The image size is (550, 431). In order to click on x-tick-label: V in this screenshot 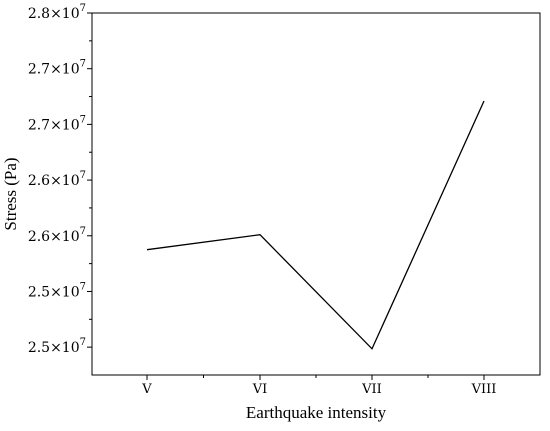, I will do `click(146, 389)`.